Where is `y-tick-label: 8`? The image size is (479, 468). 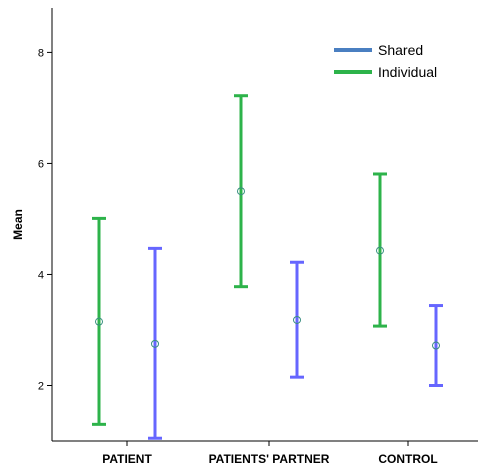 y-tick-label: 8 is located at coordinates (41, 53).